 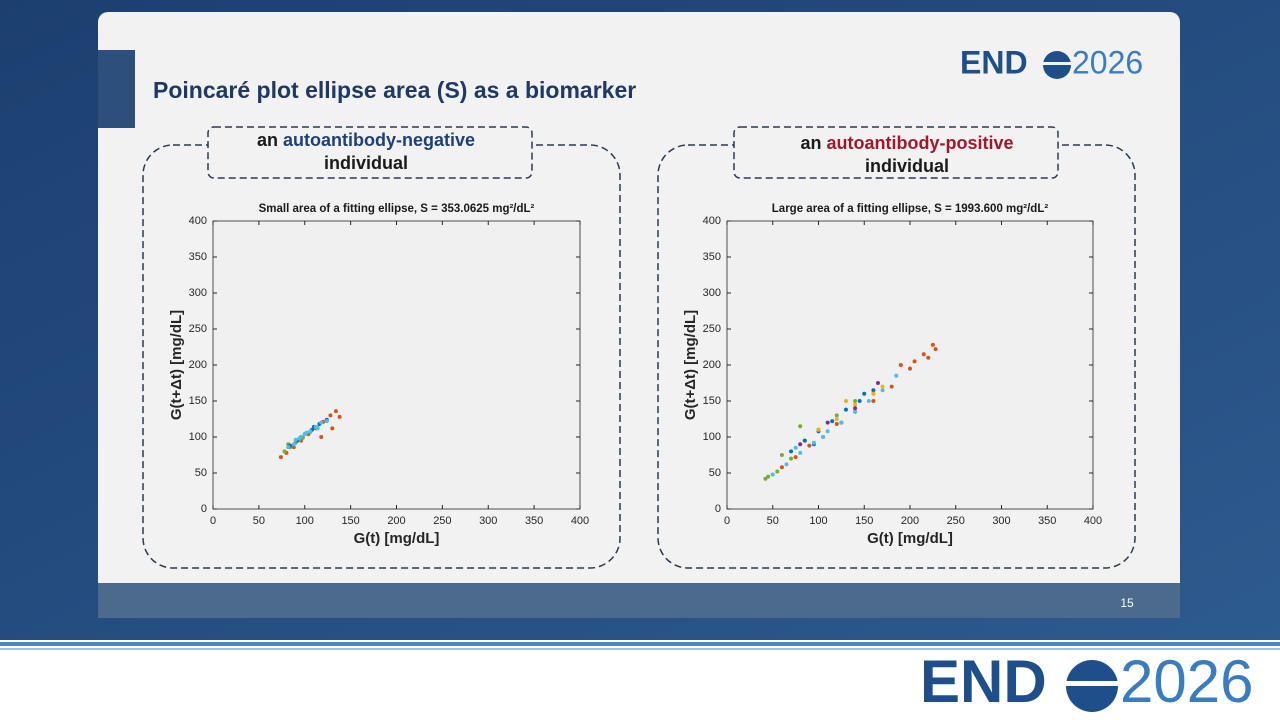 What do you see at coordinates (397, 538) in the screenshot?
I see `x-axis-label: G(t) [mg/dL]` at bounding box center [397, 538].